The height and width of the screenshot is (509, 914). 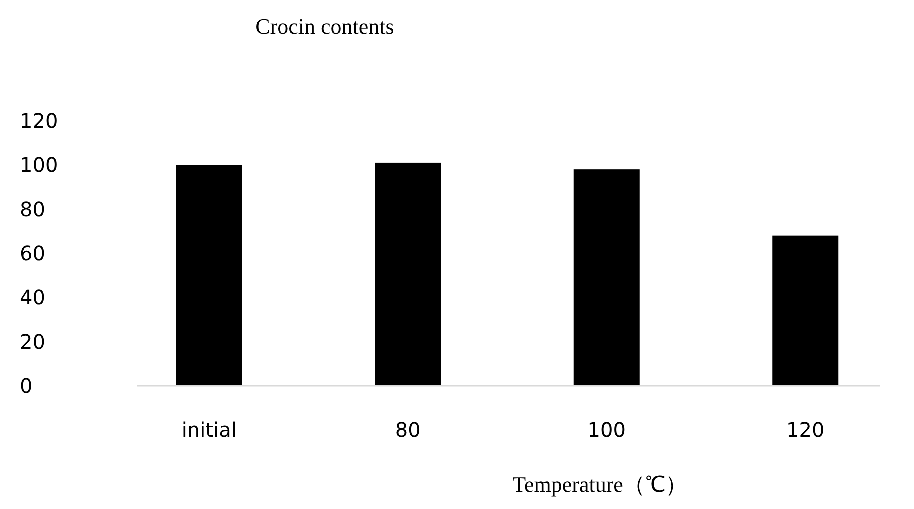 I want to click on x-tick-label: 100, so click(x=607, y=430).